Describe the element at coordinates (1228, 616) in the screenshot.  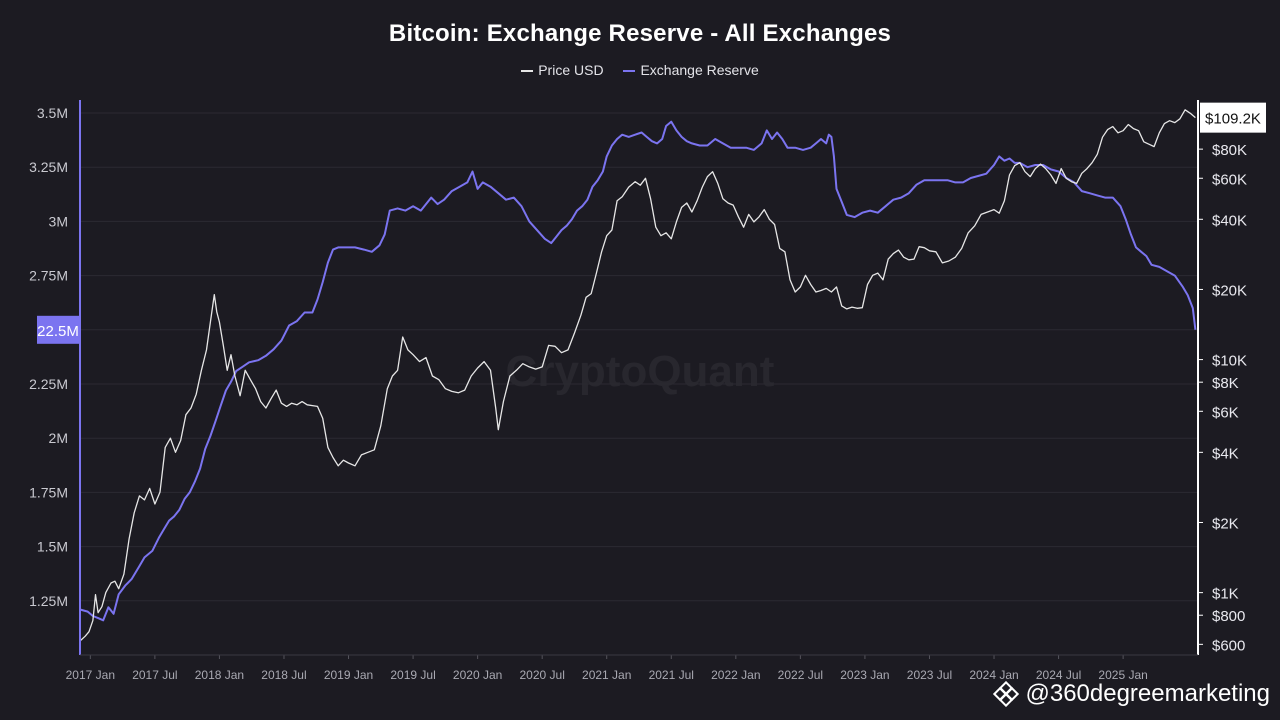
I see `y-right-tick-label: $800` at that location.